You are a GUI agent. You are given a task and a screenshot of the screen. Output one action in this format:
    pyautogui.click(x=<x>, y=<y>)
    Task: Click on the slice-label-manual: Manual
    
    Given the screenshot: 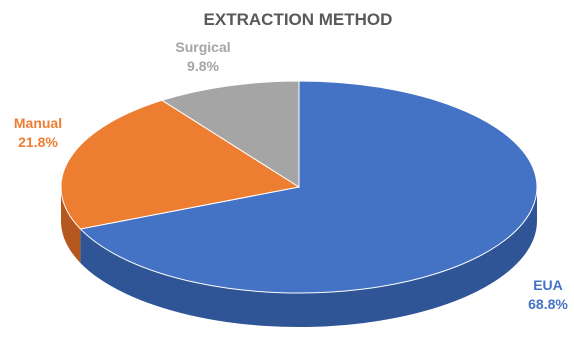 What is the action you would take?
    pyautogui.click(x=38, y=123)
    